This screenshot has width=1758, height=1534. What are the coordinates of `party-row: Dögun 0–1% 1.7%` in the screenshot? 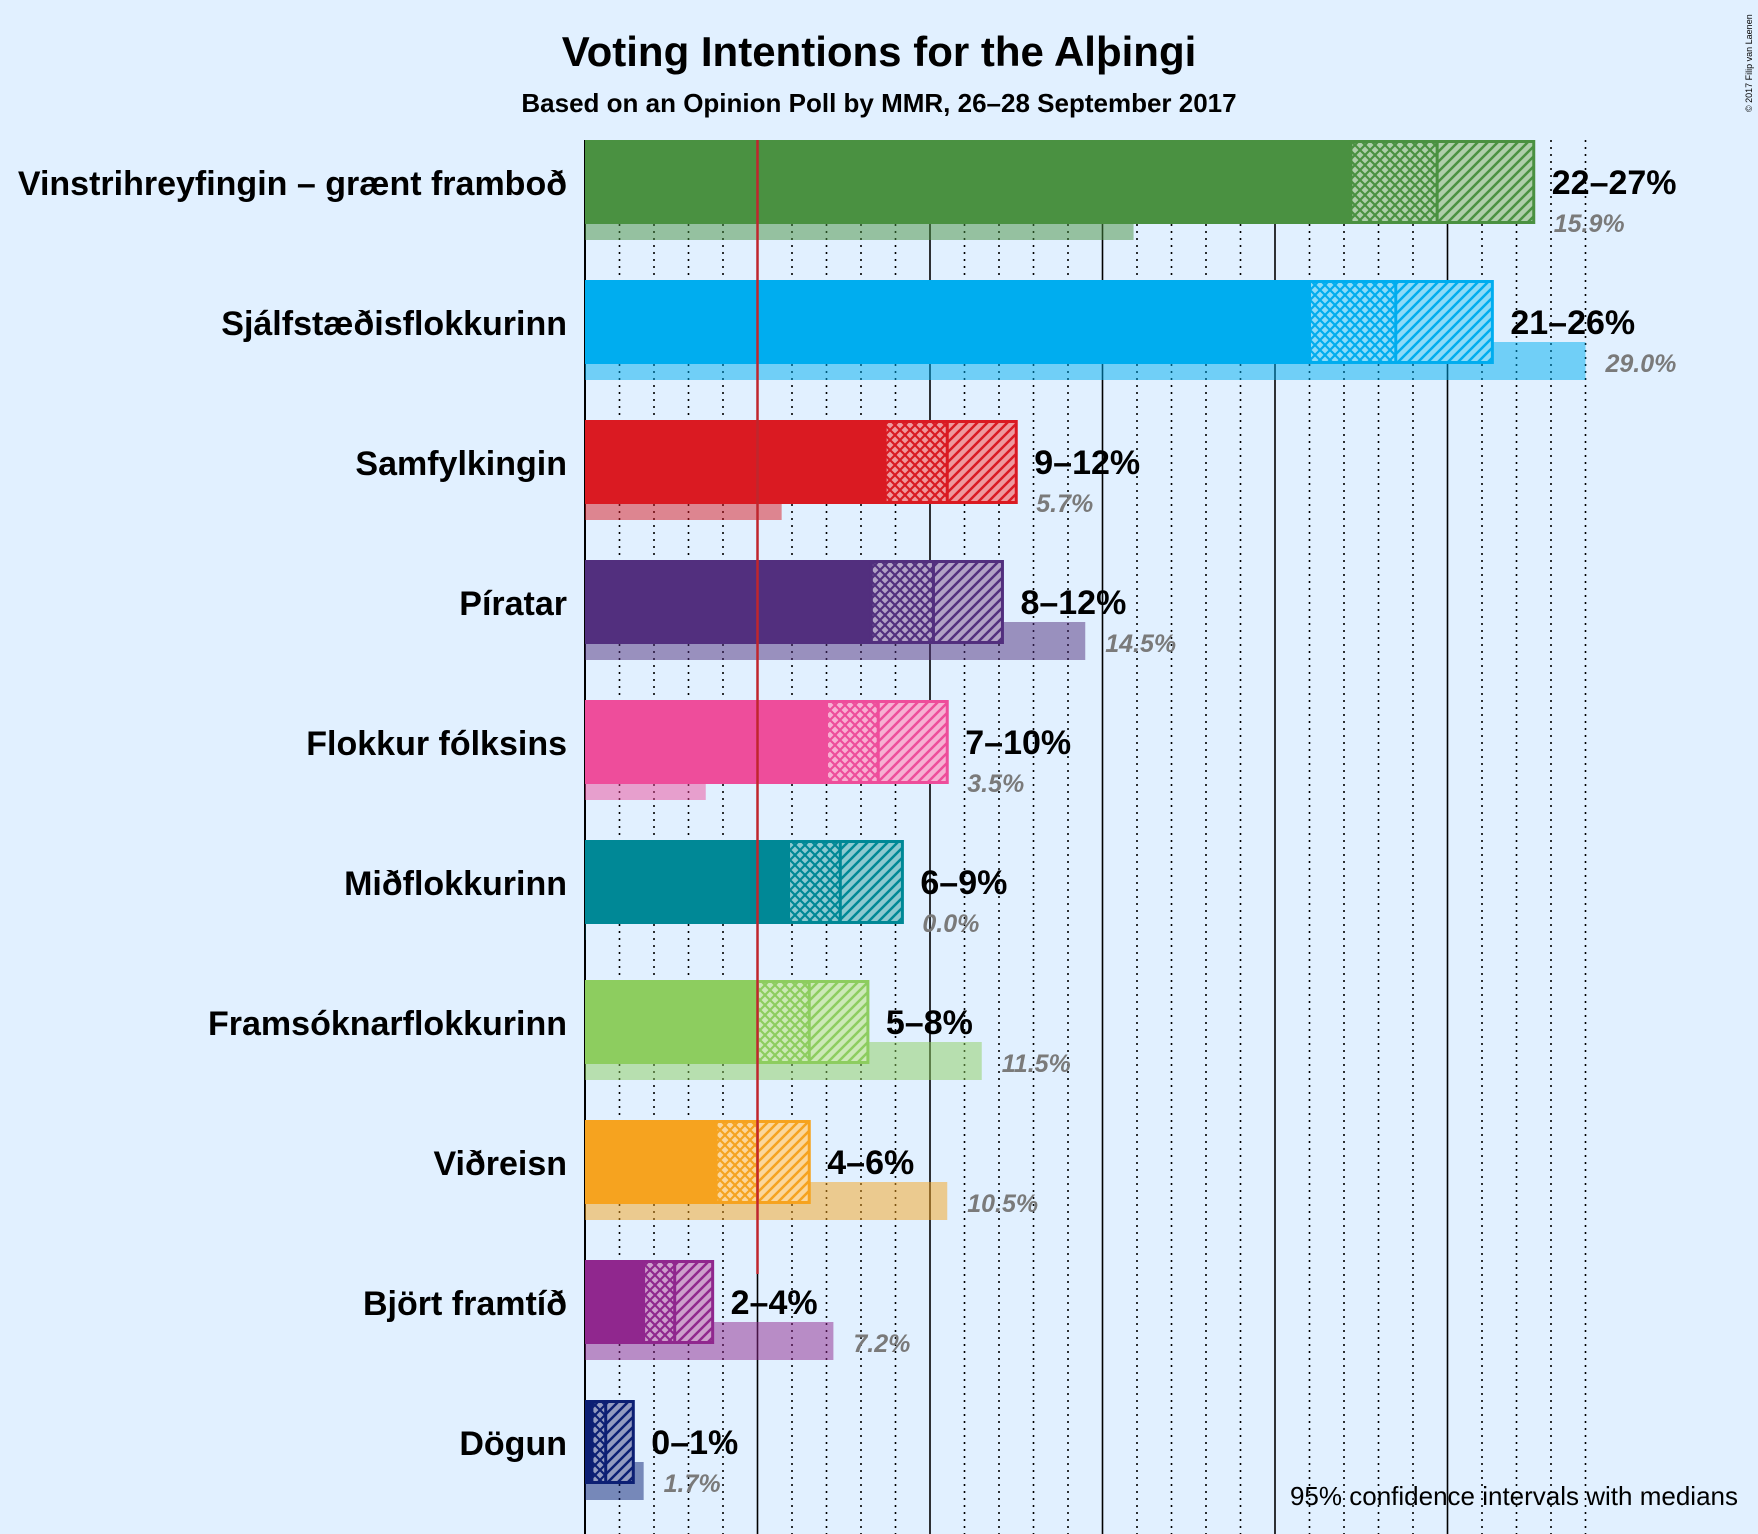 It's located at (598, 1450).